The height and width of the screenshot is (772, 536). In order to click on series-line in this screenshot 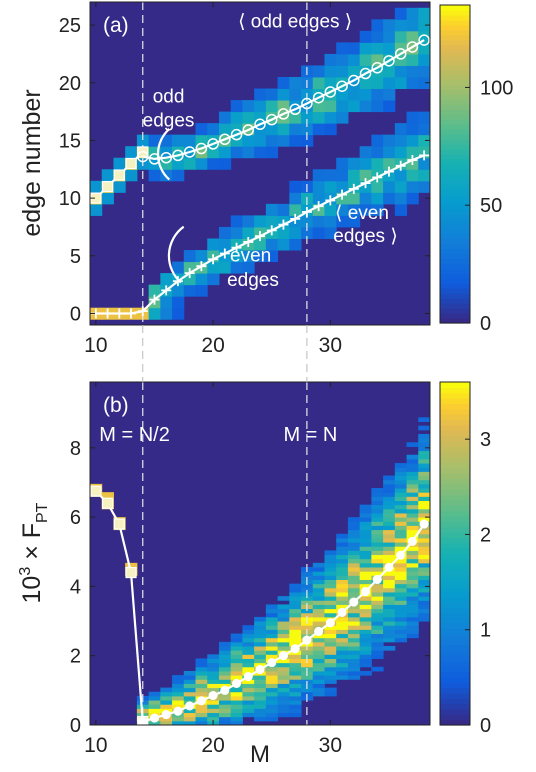, I will do `click(283, 100)`.